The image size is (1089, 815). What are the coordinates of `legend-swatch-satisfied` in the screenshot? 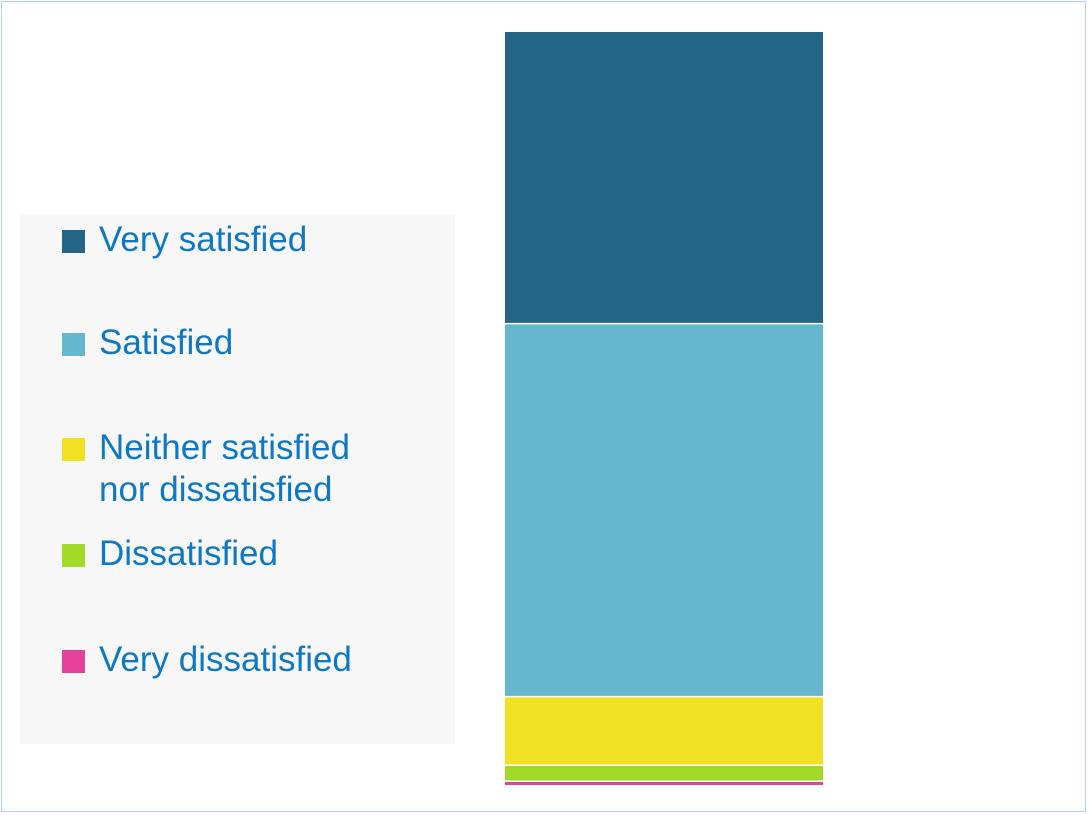 It's located at (73, 344).